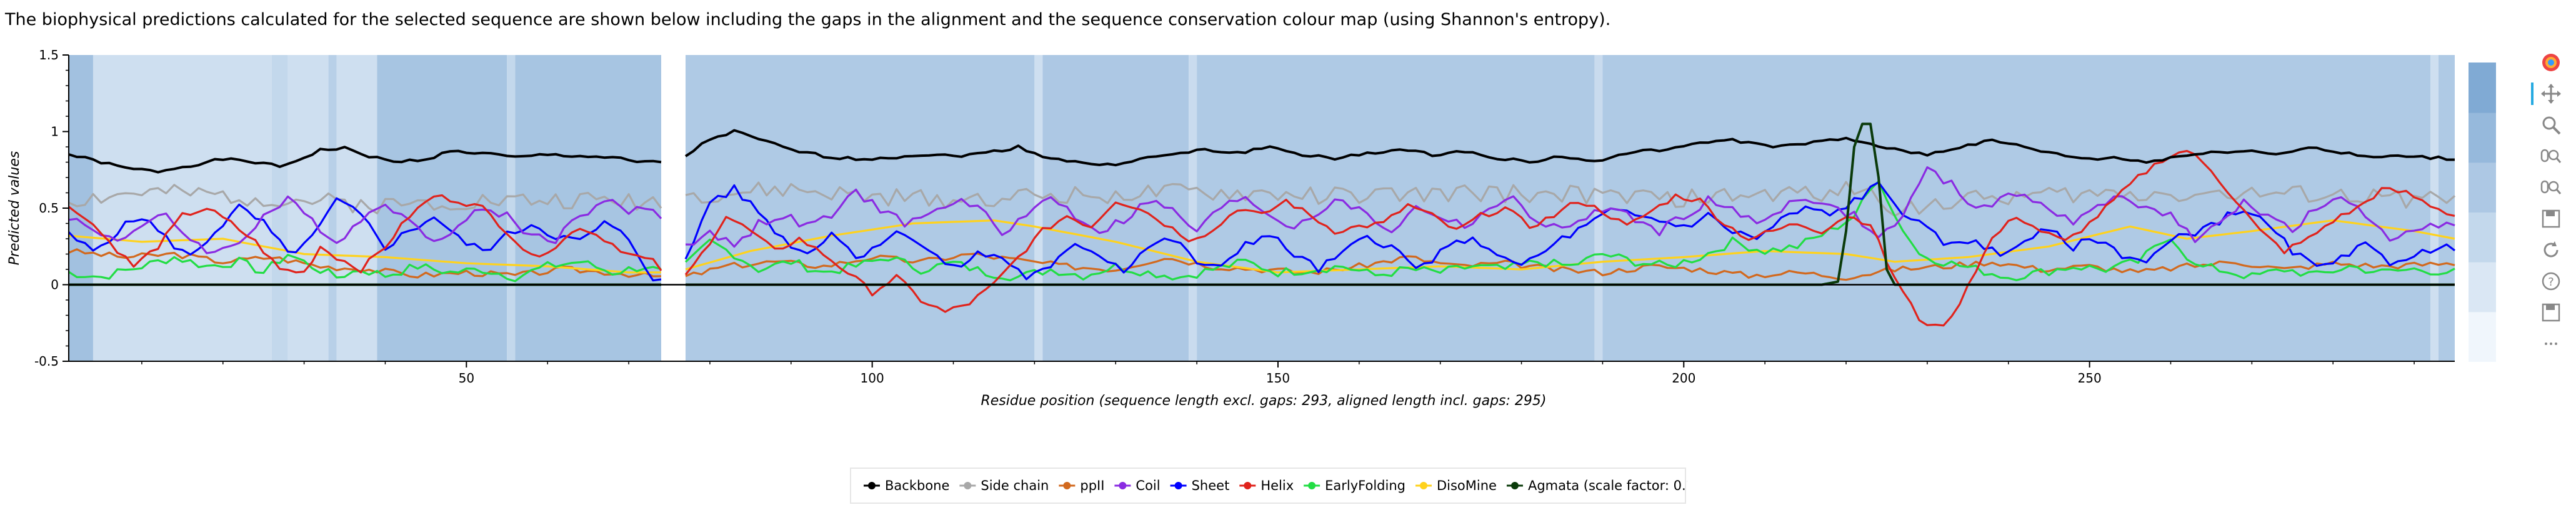  What do you see at coordinates (1683, 378) in the screenshot?
I see `x-tick-label: 200` at bounding box center [1683, 378].